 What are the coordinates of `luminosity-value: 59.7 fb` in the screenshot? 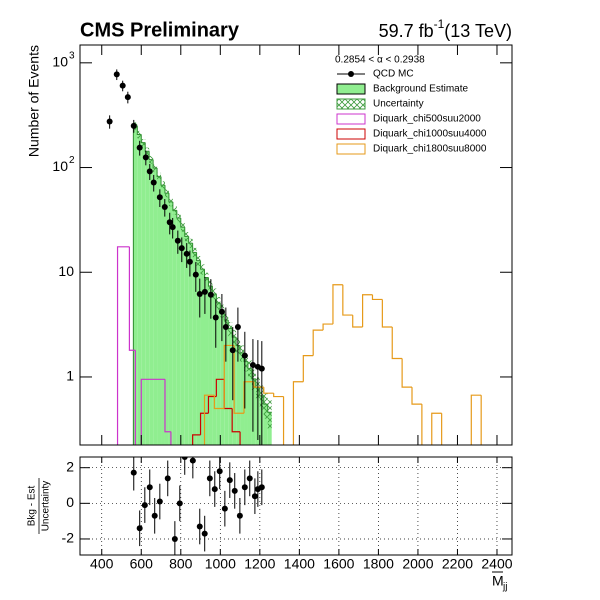 It's located at (406, 31).